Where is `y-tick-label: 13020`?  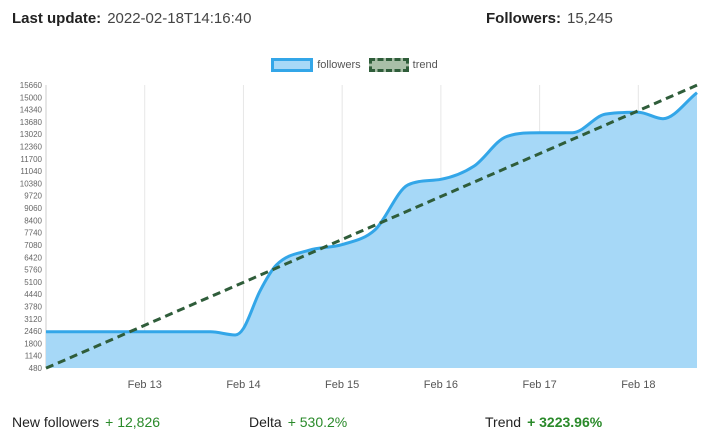
y-tick-label: 13020 is located at coordinates (31, 134).